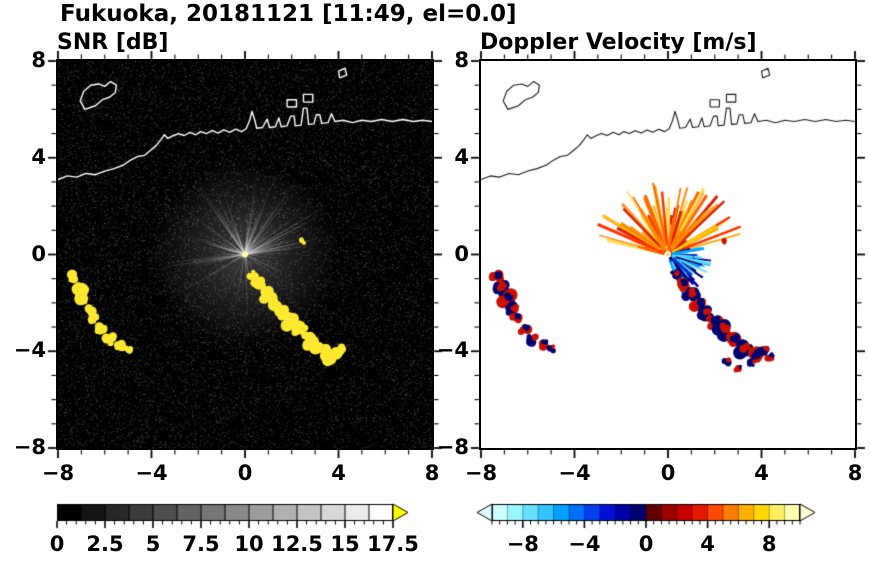  What do you see at coordinates (769, 544) in the screenshot?
I see `velocity-colorbar-tick-label: 8` at bounding box center [769, 544].